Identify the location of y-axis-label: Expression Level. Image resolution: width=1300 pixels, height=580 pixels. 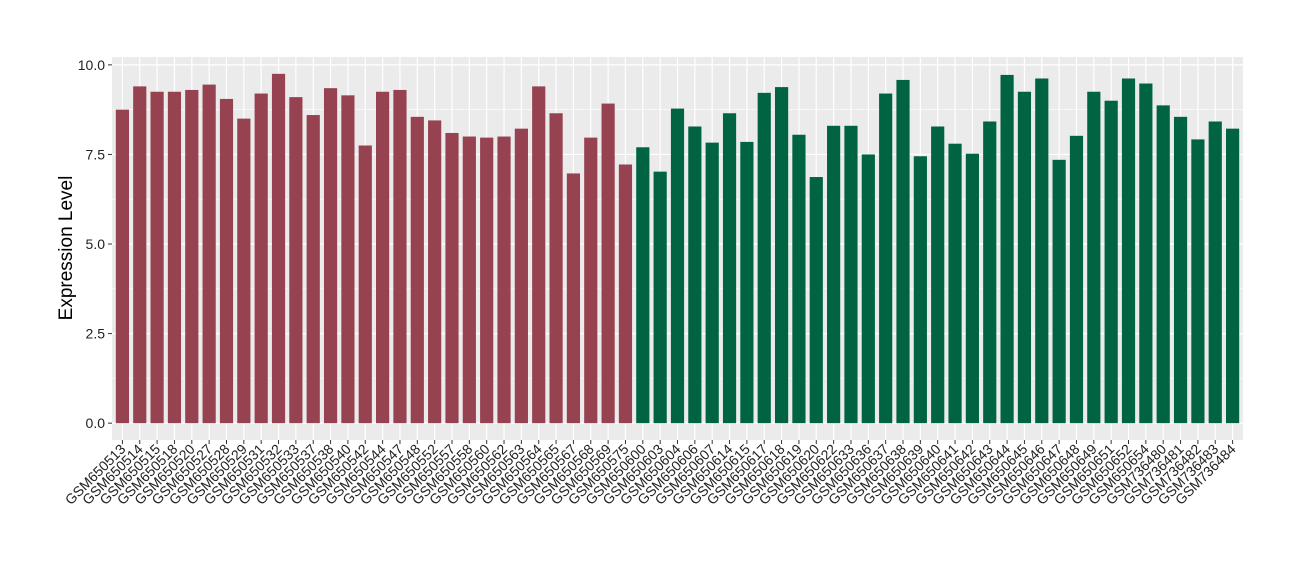
(66, 248).